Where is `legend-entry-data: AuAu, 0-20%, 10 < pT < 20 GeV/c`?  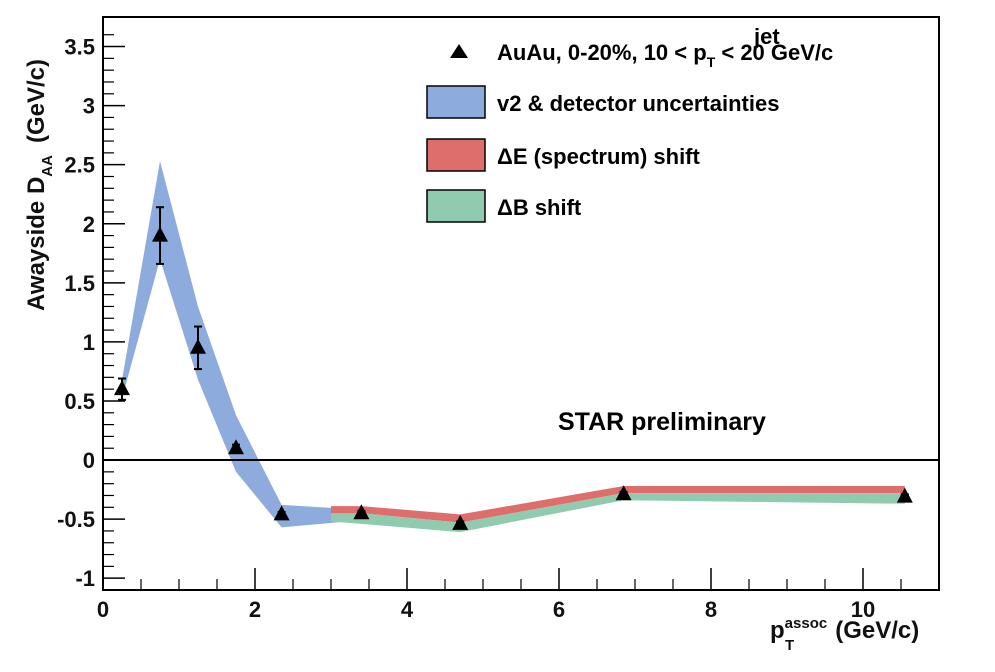 legend-entry-data: AuAu, 0-20%, 10 < pT < 20 GeV/c is located at coordinates (665, 55).